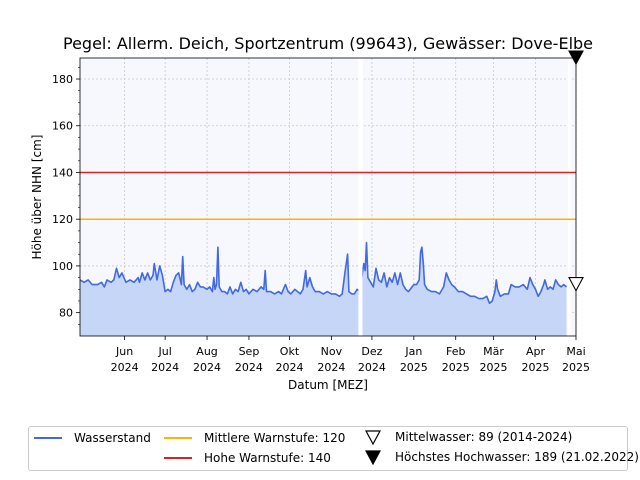 The width and height of the screenshot is (640, 480). I want to click on legend-label-hohe-warnstufe: Hohe Warnstufe: 140, so click(267, 458).